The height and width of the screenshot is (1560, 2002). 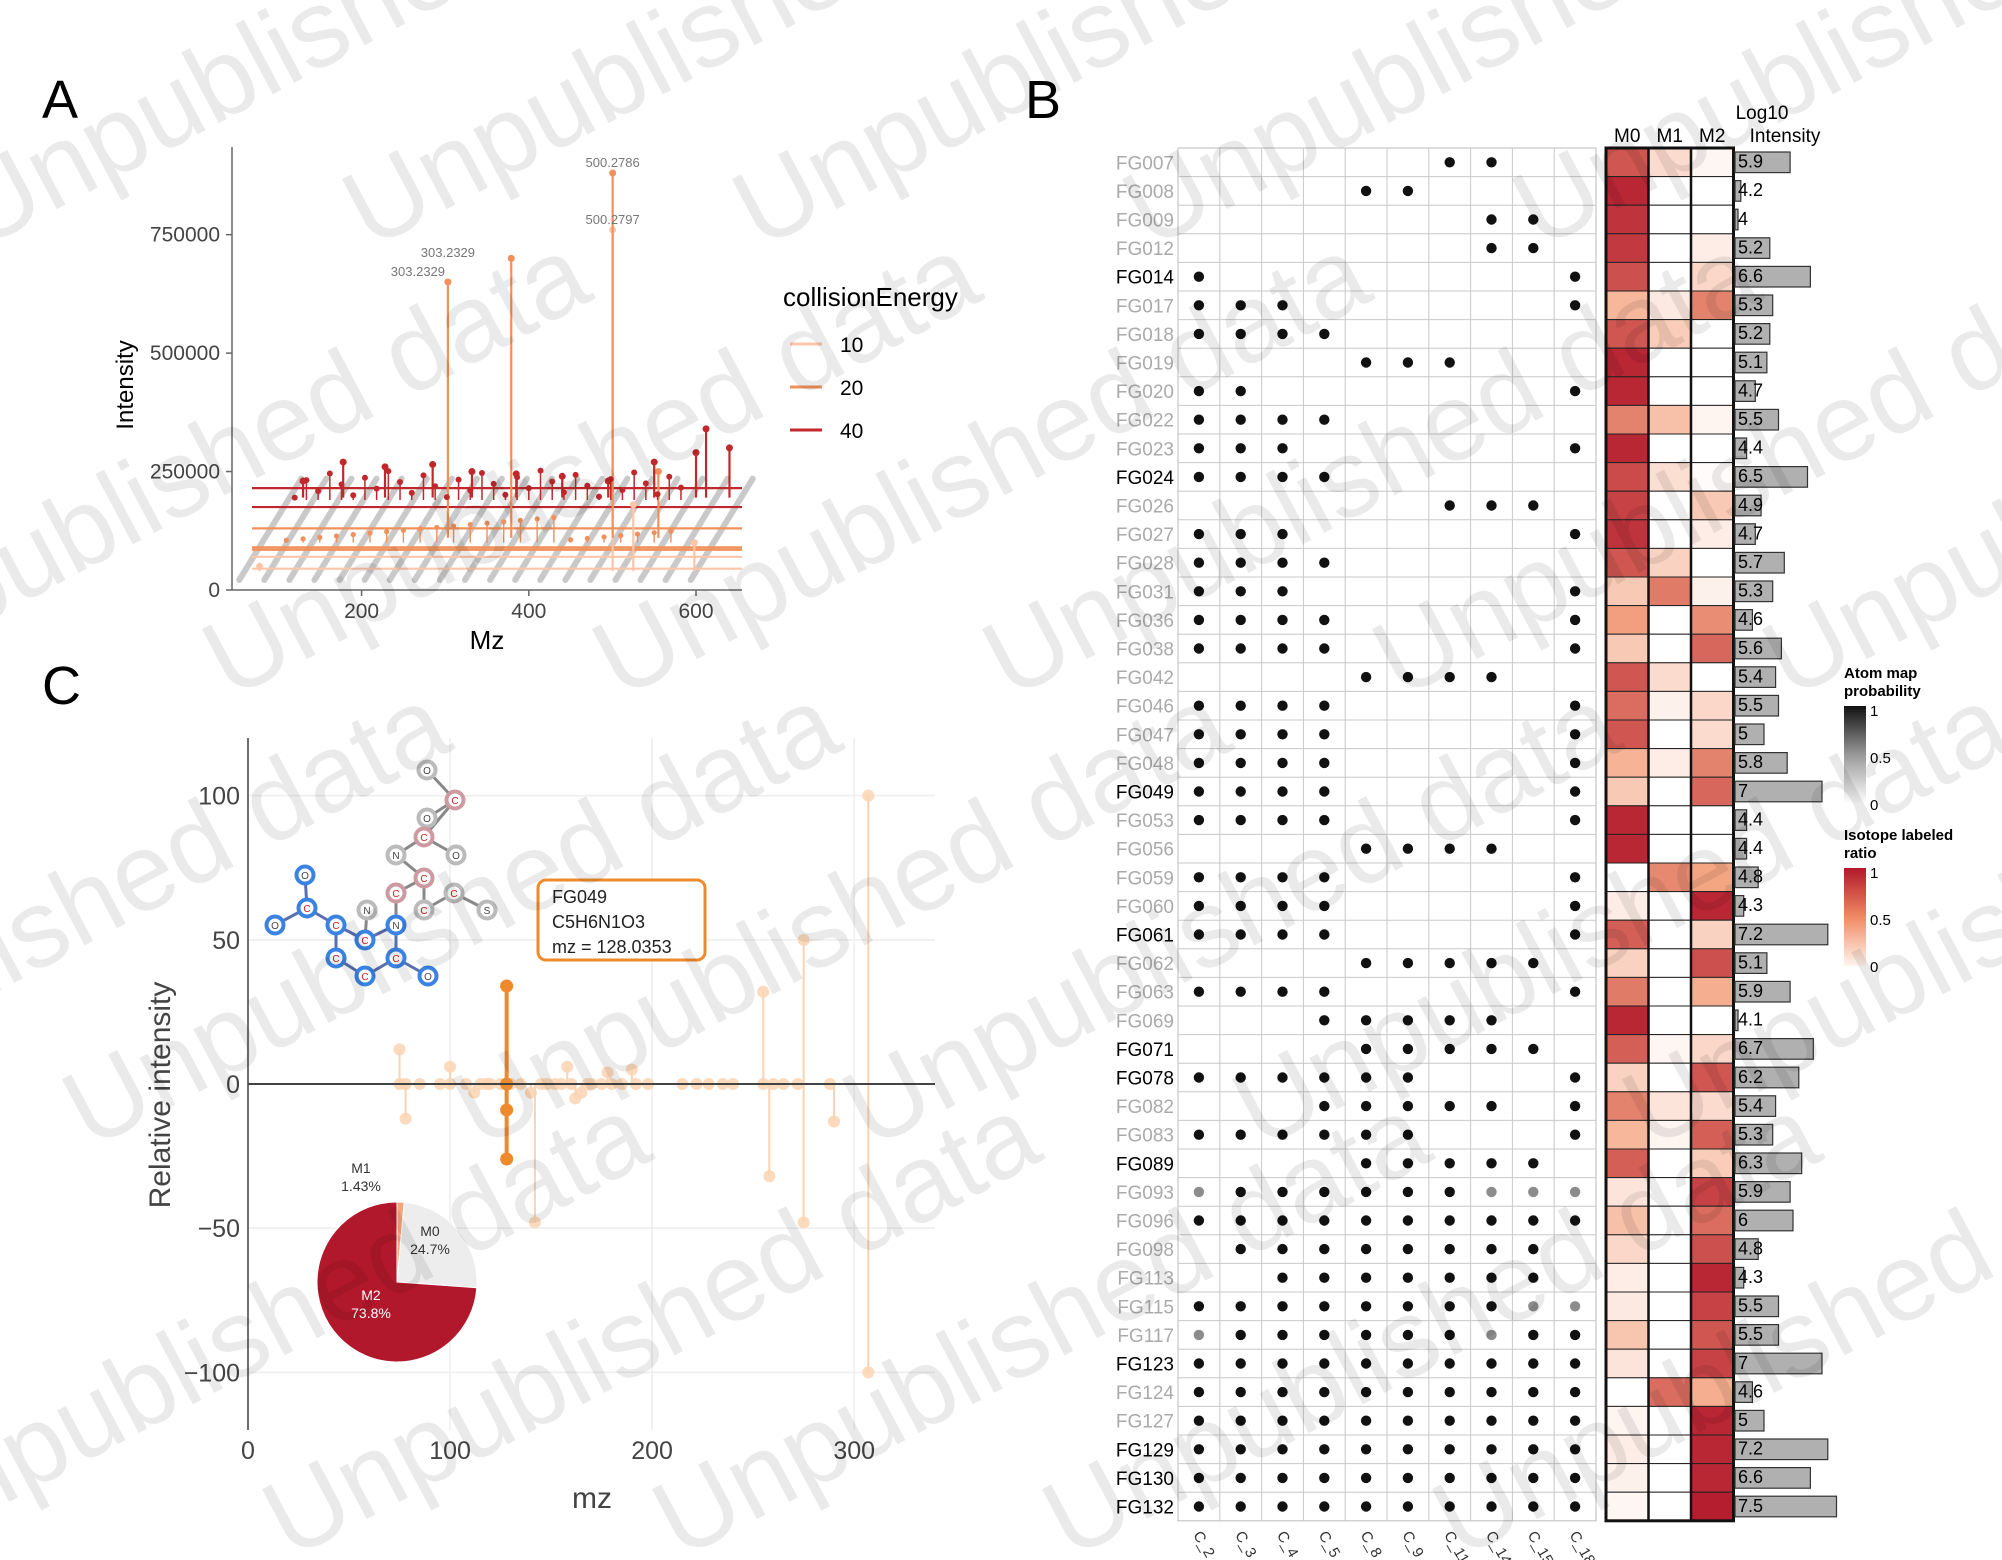 What do you see at coordinates (1874, 873) in the screenshot?
I see `isotope-tick-1: 1` at bounding box center [1874, 873].